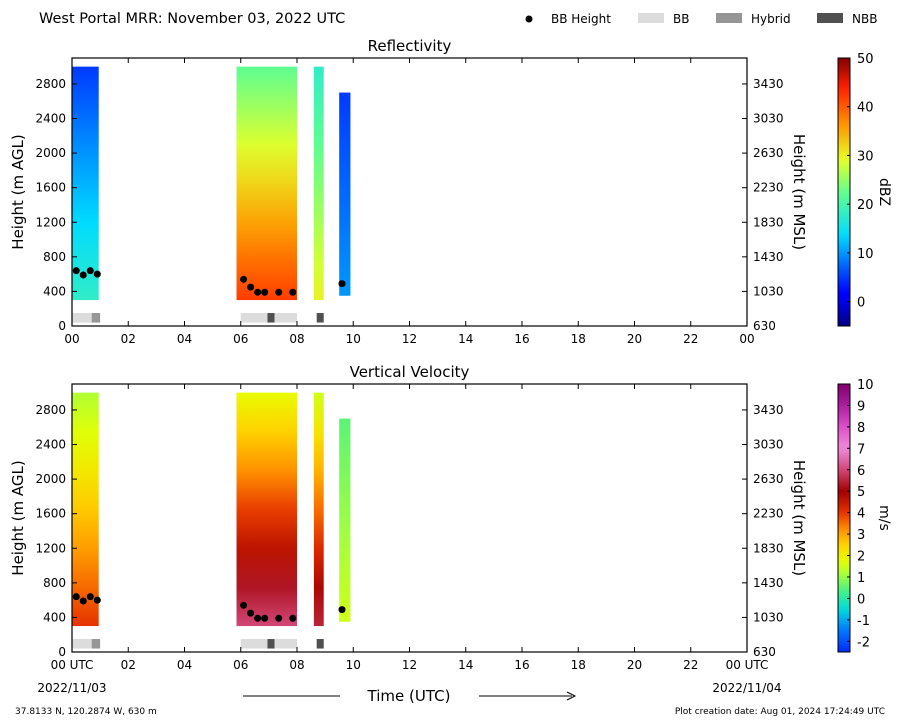 This screenshot has height=725, width=900. I want to click on colorbar-tick-label: -1, so click(863, 621).